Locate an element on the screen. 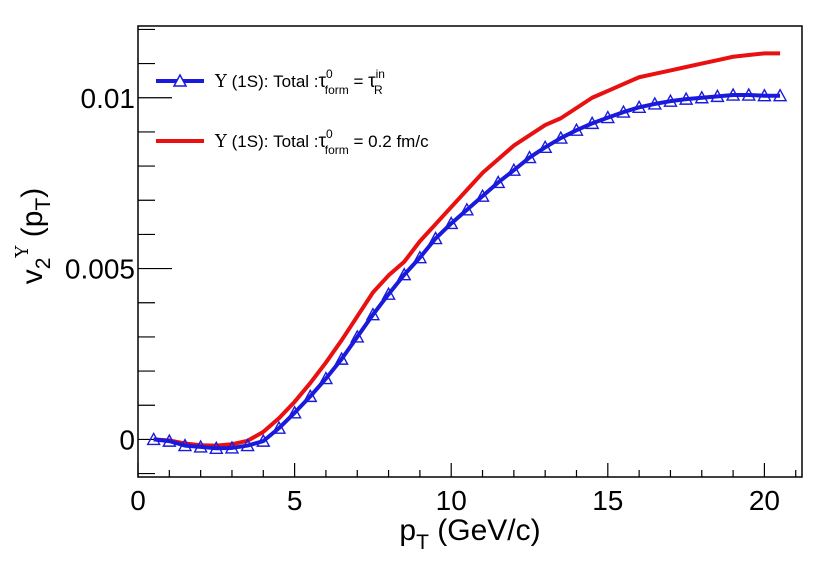 This screenshot has height=567, width=830. x-axis-title: pT (GeV/c) is located at coordinates (469, 534).